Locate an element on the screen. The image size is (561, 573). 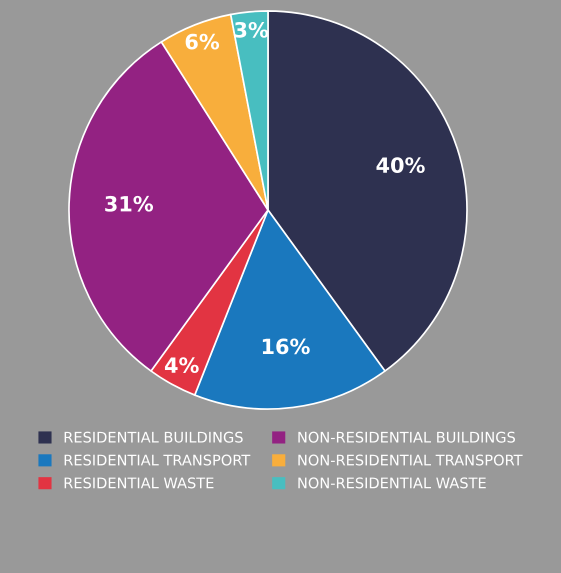
data-label: 16% is located at coordinates (286, 346).